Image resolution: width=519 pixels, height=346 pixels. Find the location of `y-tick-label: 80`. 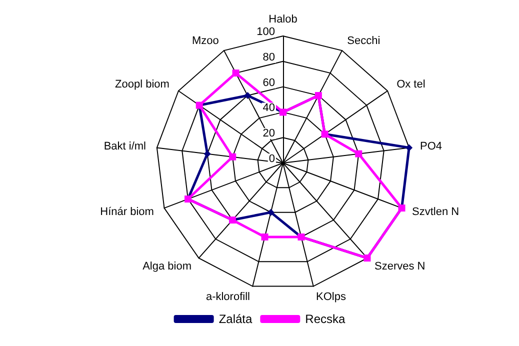

y-tick-label: 80 is located at coordinates (268, 57).